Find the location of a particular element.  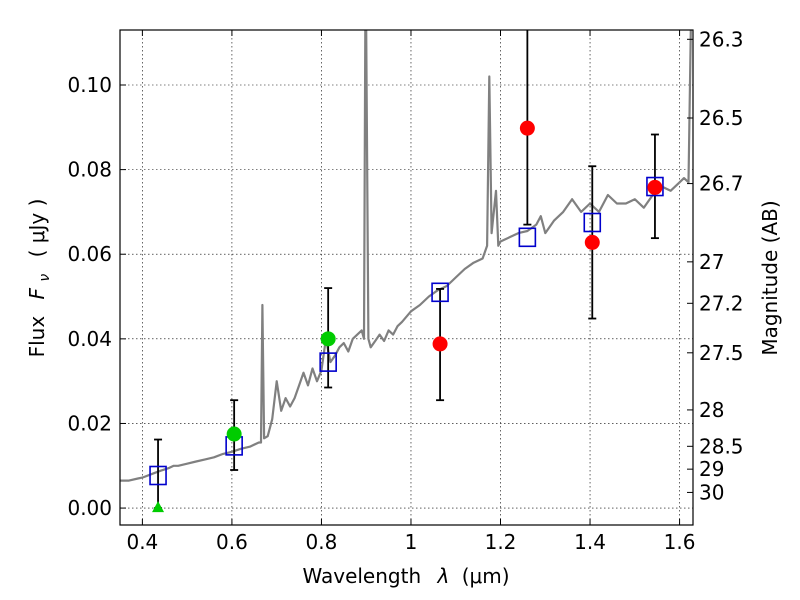

y2-tick-label: 30 is located at coordinates (711, 492).